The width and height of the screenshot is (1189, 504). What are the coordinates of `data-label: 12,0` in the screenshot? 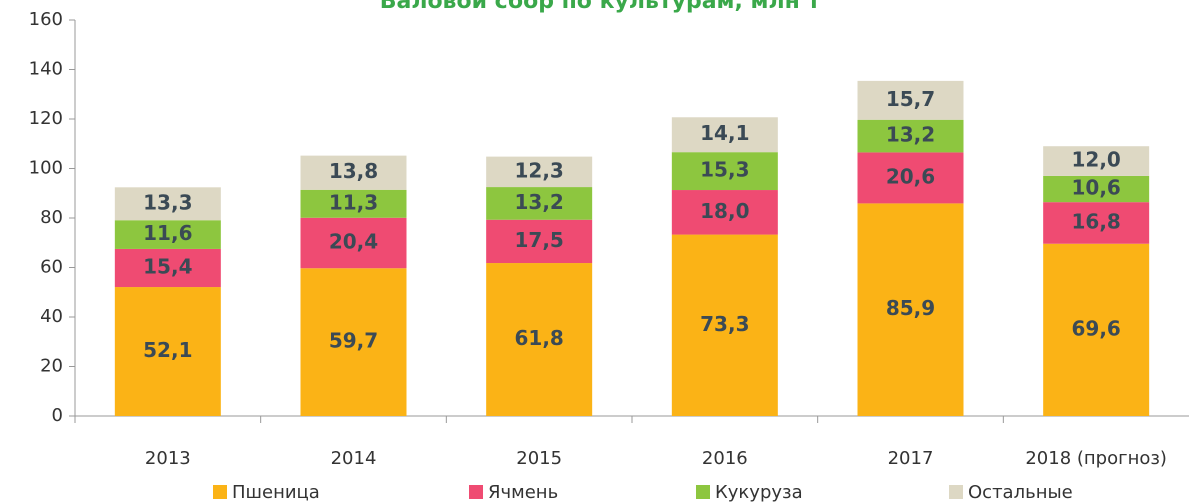 It's located at (1095, 160).